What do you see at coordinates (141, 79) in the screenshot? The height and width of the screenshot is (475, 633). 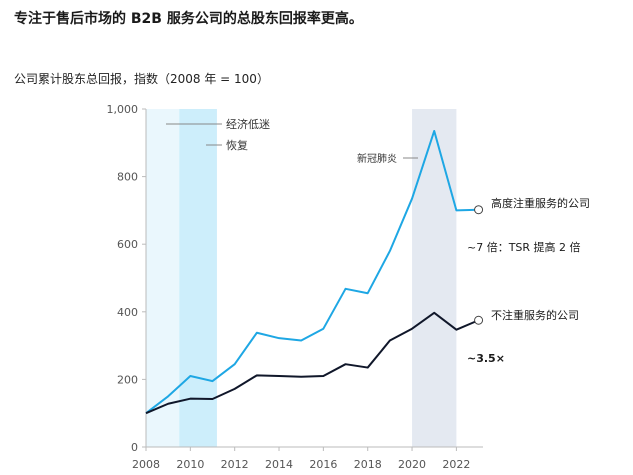 I see `chart-title: 公司累计股东总回报，指数（2008 年 = 100）` at bounding box center [141, 79].